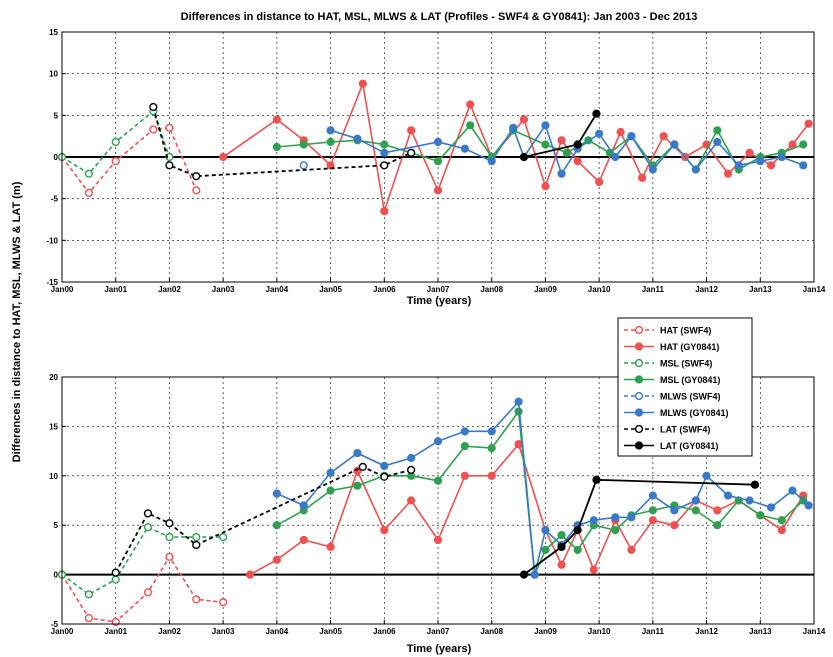 The height and width of the screenshot is (657, 833). I want to click on top-x-tick-label: Jan04, so click(277, 289).